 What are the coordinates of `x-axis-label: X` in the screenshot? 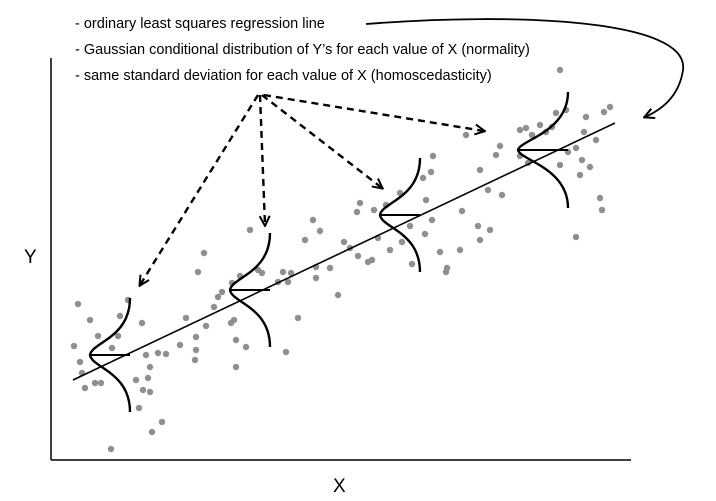 It's located at (339, 486).